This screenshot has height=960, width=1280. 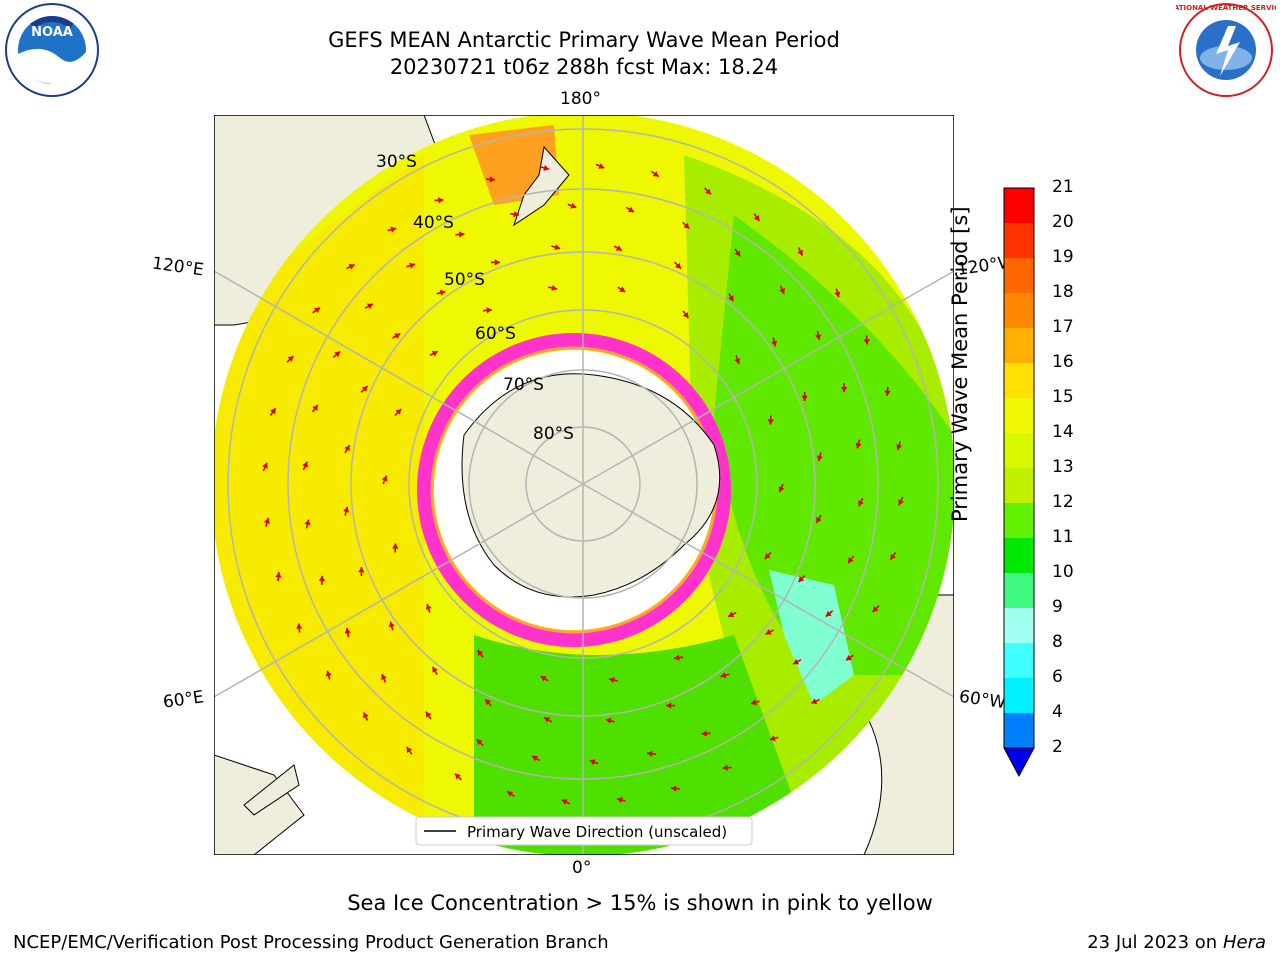 What do you see at coordinates (541, 186) in the screenshot?
I see `new-zealand-land` at bounding box center [541, 186].